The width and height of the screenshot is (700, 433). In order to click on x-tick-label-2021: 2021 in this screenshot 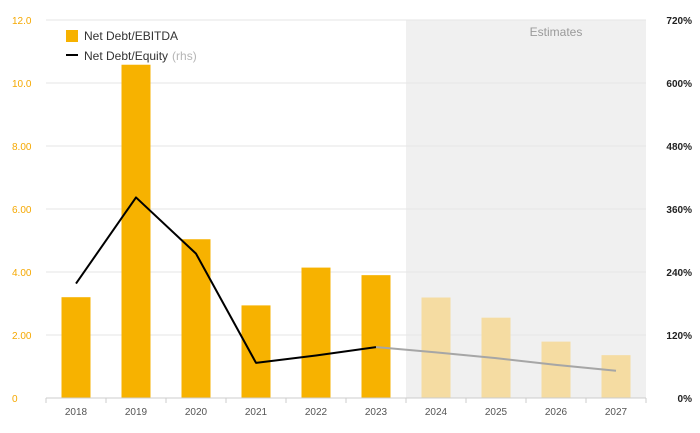, I will do `click(256, 412)`.